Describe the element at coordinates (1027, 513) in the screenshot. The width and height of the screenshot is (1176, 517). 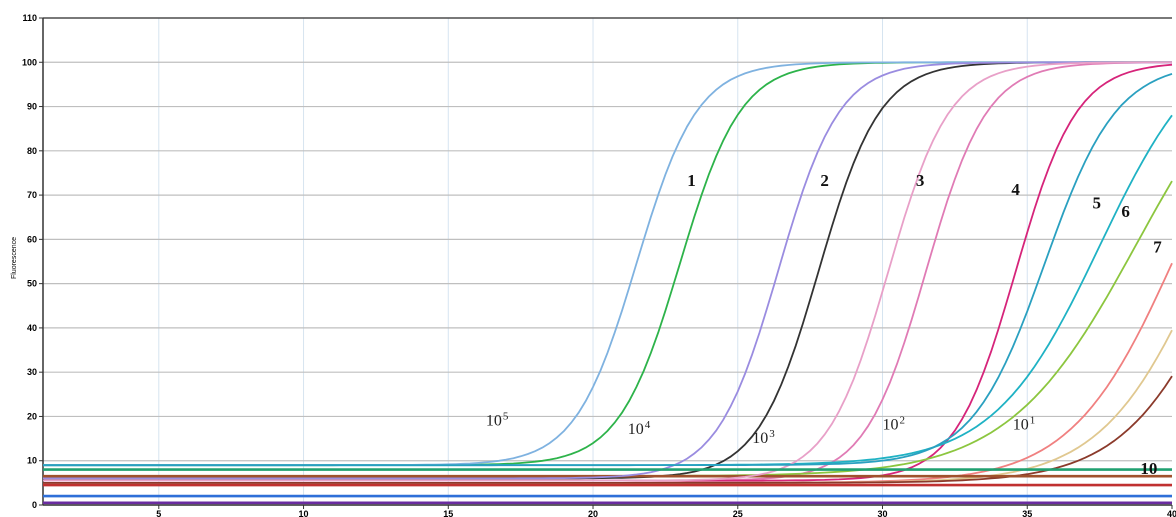
I see `x-tick-label: 35` at that location.